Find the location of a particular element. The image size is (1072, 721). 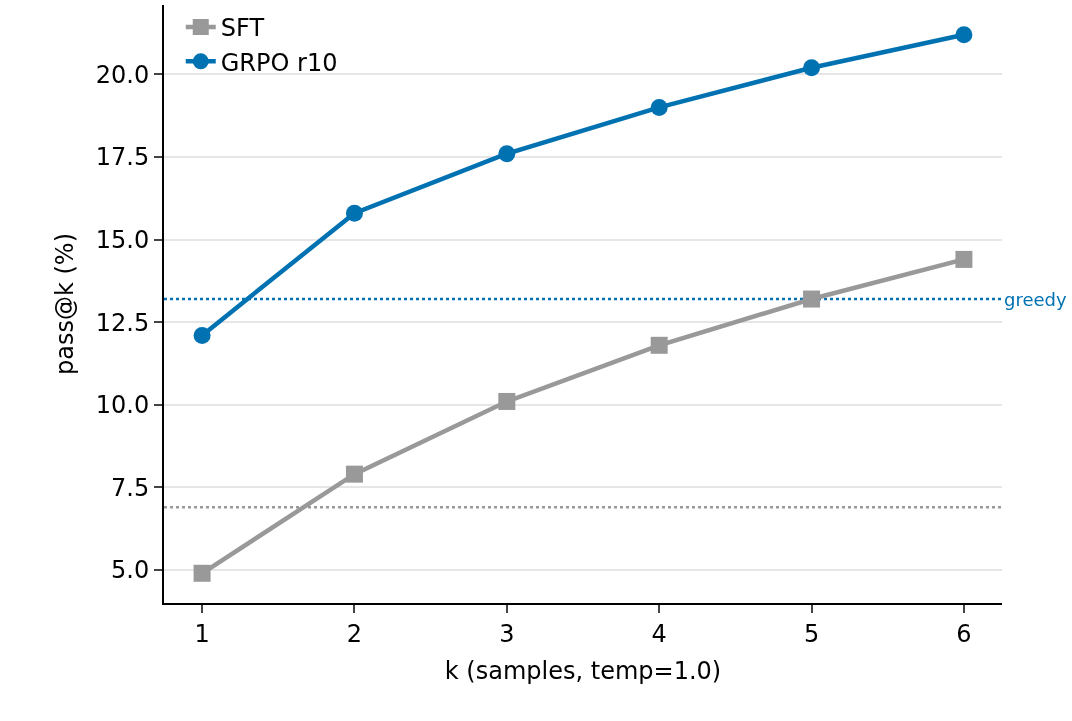

x-axis-title: k (samples, temp=1.0) is located at coordinates (583, 670).